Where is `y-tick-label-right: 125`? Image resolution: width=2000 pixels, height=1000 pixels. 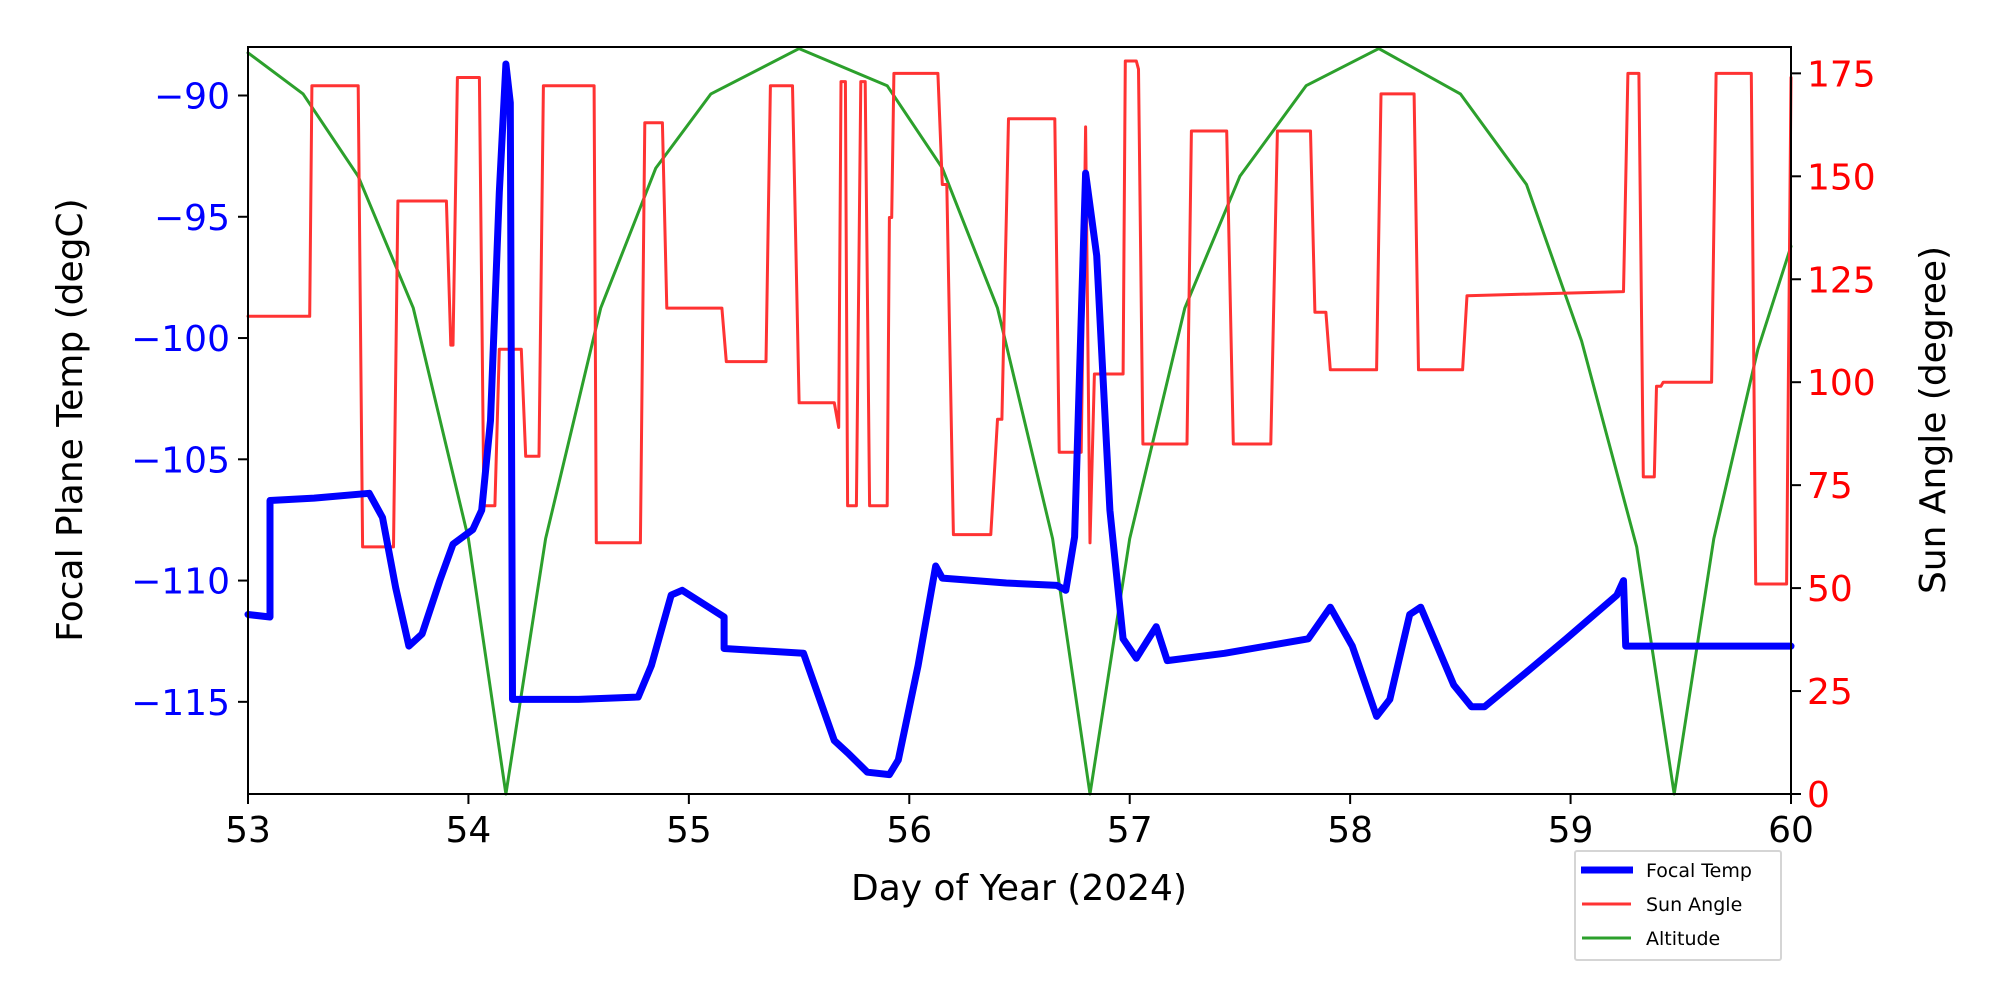 y-tick-label-right: 125 is located at coordinates (1841, 280).